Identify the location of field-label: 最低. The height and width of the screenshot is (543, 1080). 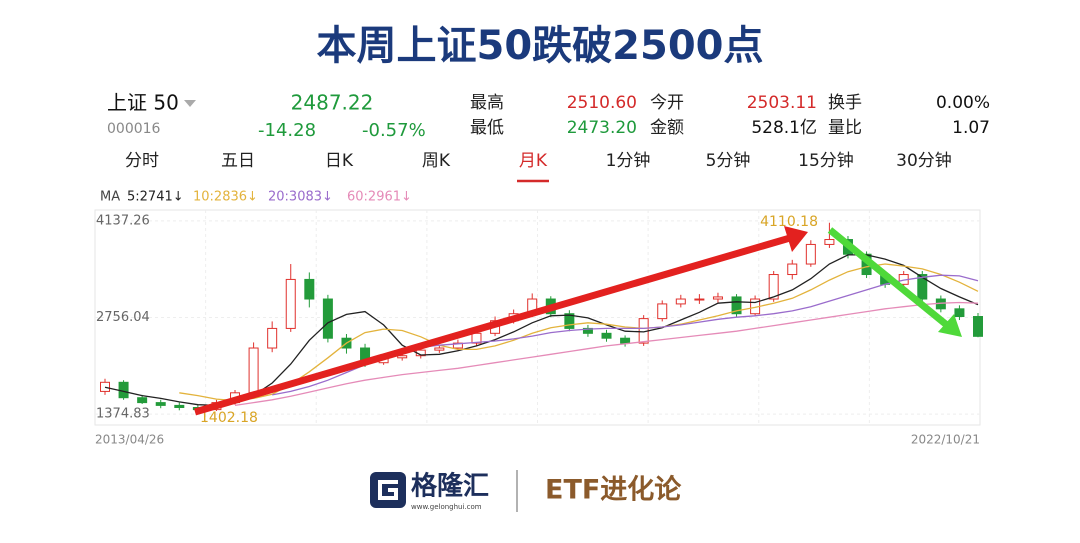
(487, 128).